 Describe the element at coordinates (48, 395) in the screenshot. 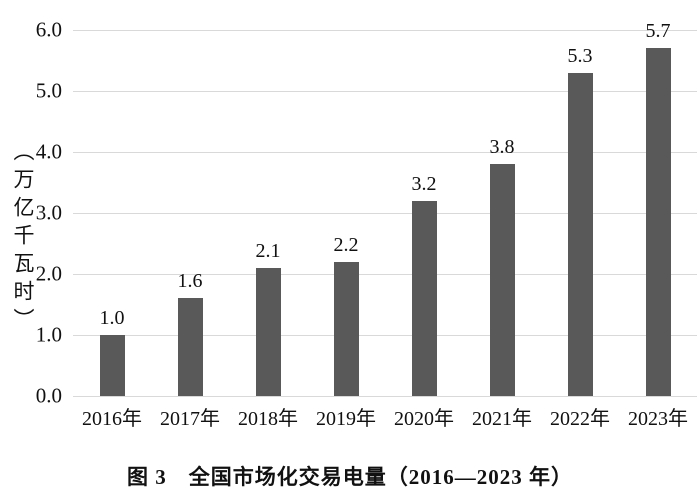

I see `y-tick-label: 0.0` at that location.